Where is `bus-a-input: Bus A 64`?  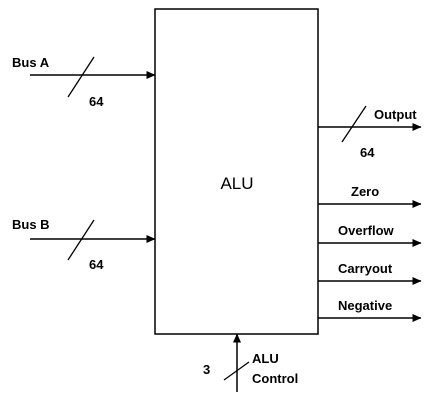
bus-a-input: Bus A 64 is located at coordinates (84, 82).